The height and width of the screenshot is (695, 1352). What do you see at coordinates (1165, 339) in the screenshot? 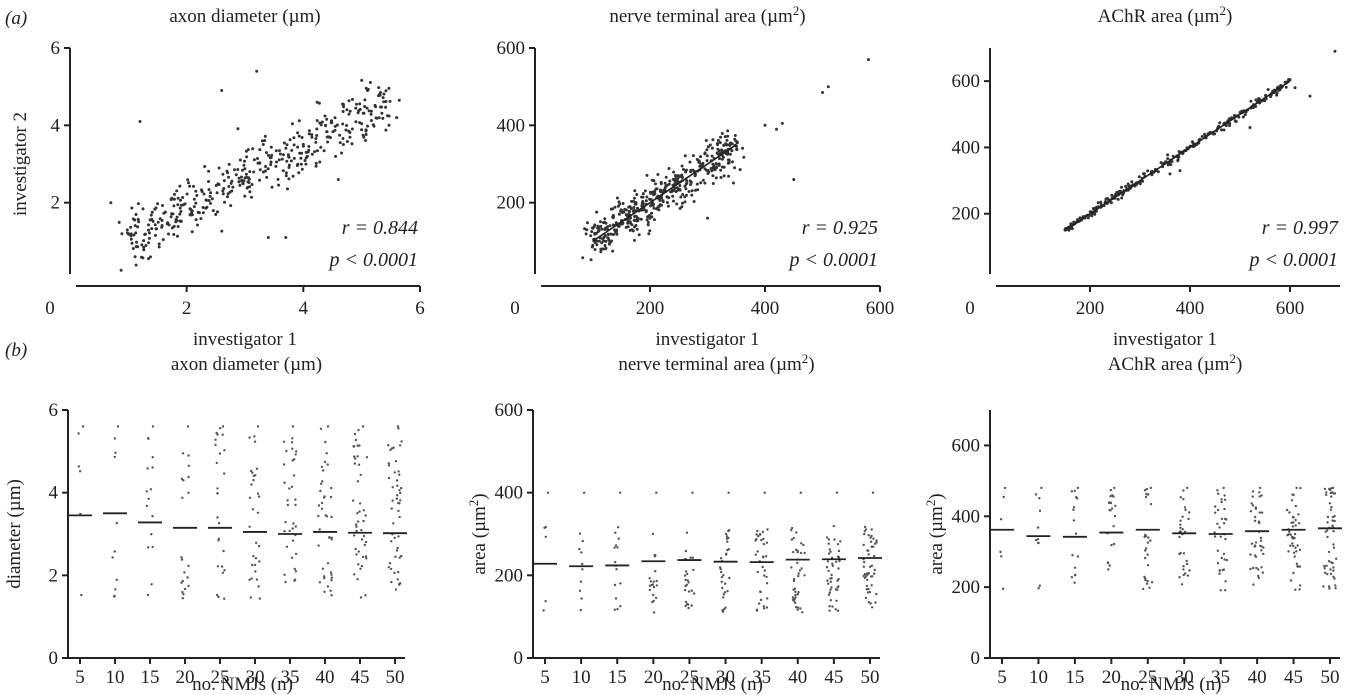
I see `x-axis-label: investigator 1` at bounding box center [1165, 339].